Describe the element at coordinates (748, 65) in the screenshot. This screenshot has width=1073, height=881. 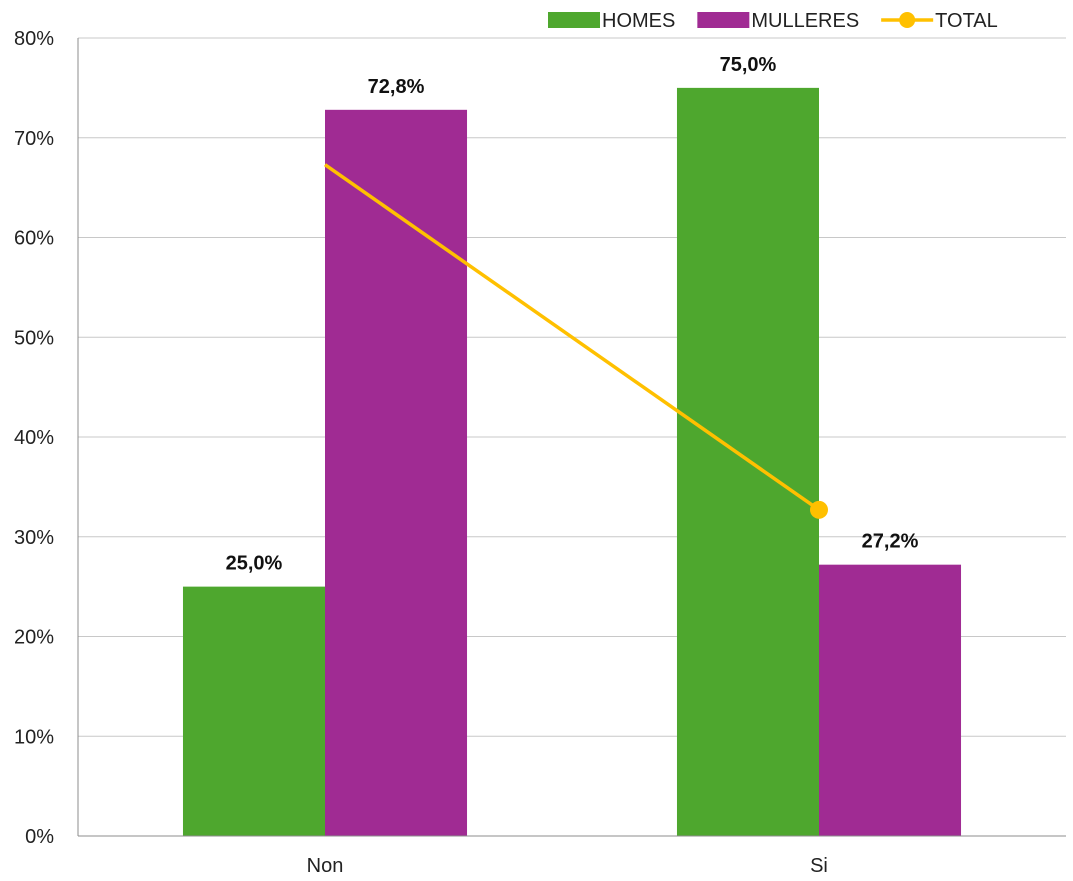
I see `data-label-homes-si: 75,0%` at that location.